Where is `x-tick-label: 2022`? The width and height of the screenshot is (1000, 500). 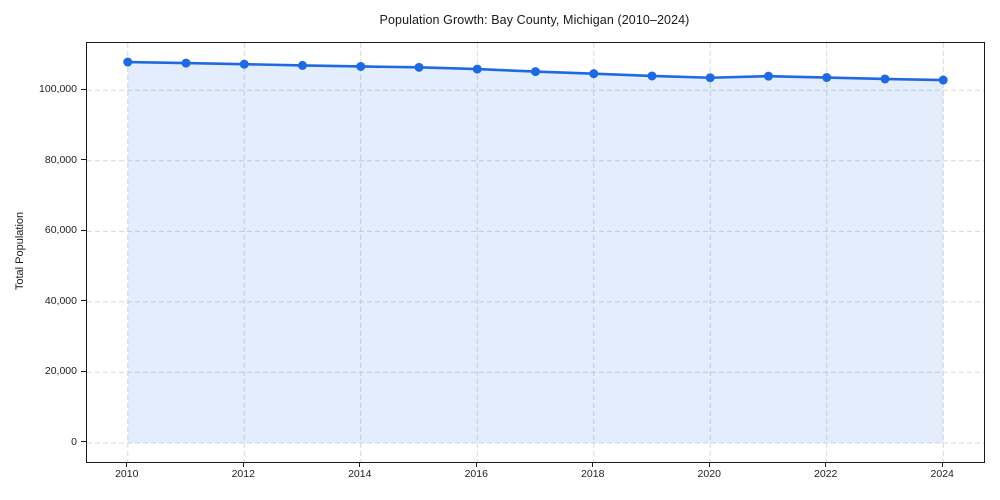 x-tick-label: 2022 is located at coordinates (826, 474).